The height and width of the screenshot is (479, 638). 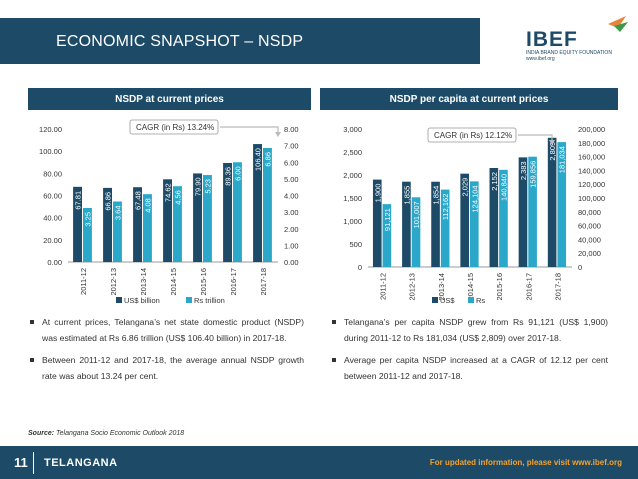 I want to click on logo-bird-icon, so click(x=617, y=22).